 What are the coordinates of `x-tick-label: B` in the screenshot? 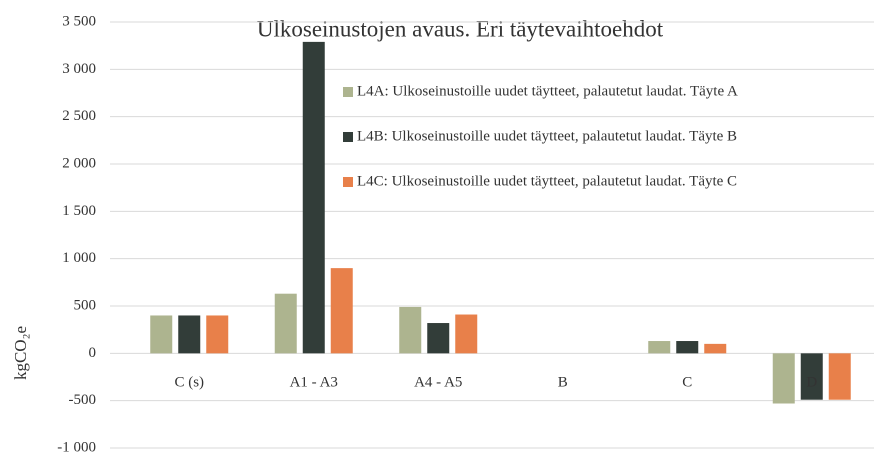 It's located at (563, 382).